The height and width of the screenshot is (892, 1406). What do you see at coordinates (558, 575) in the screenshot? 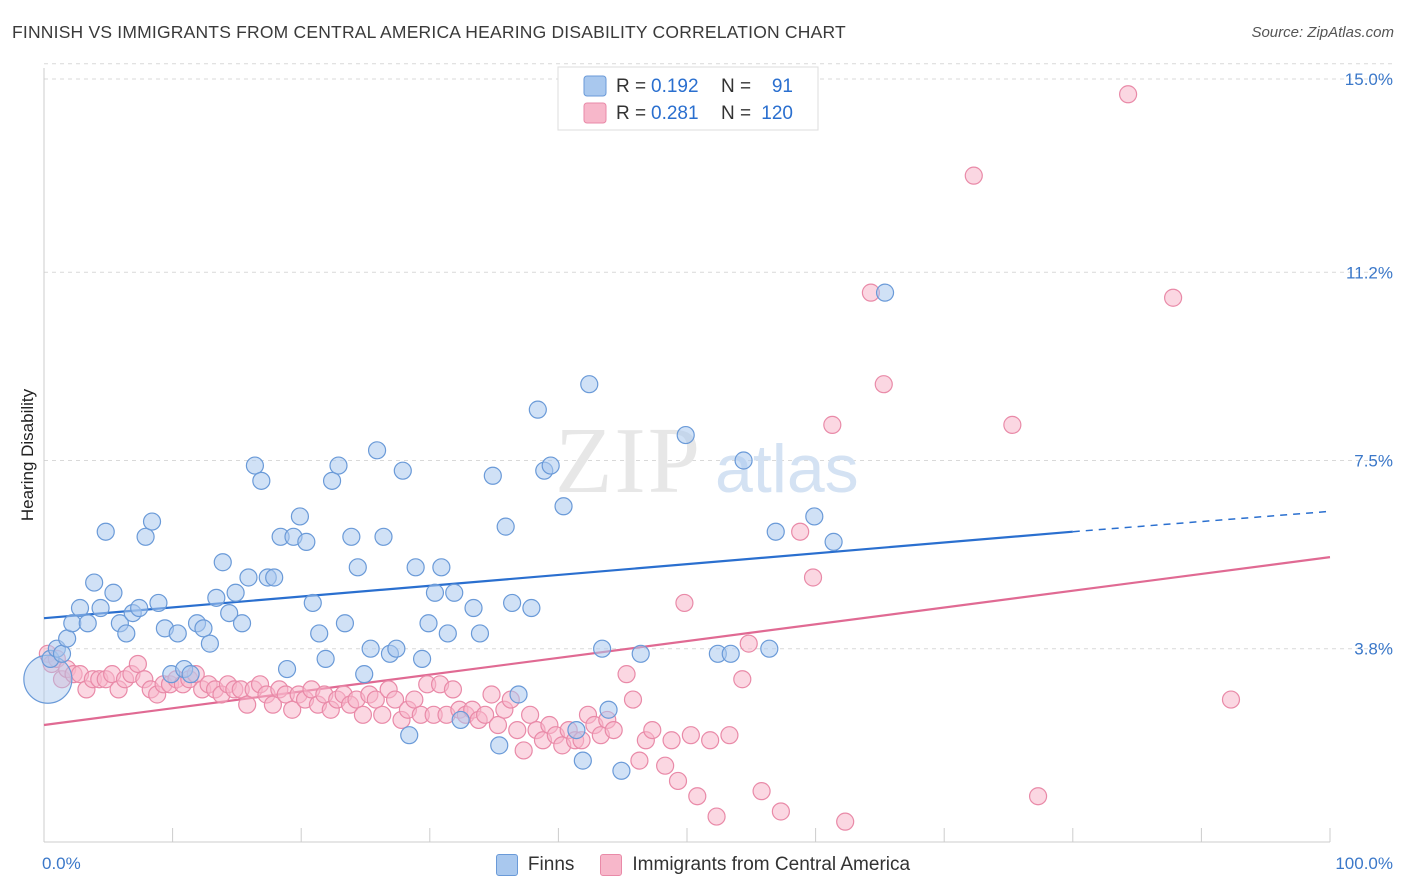
I see `trend-line-finns` at bounding box center [558, 575].